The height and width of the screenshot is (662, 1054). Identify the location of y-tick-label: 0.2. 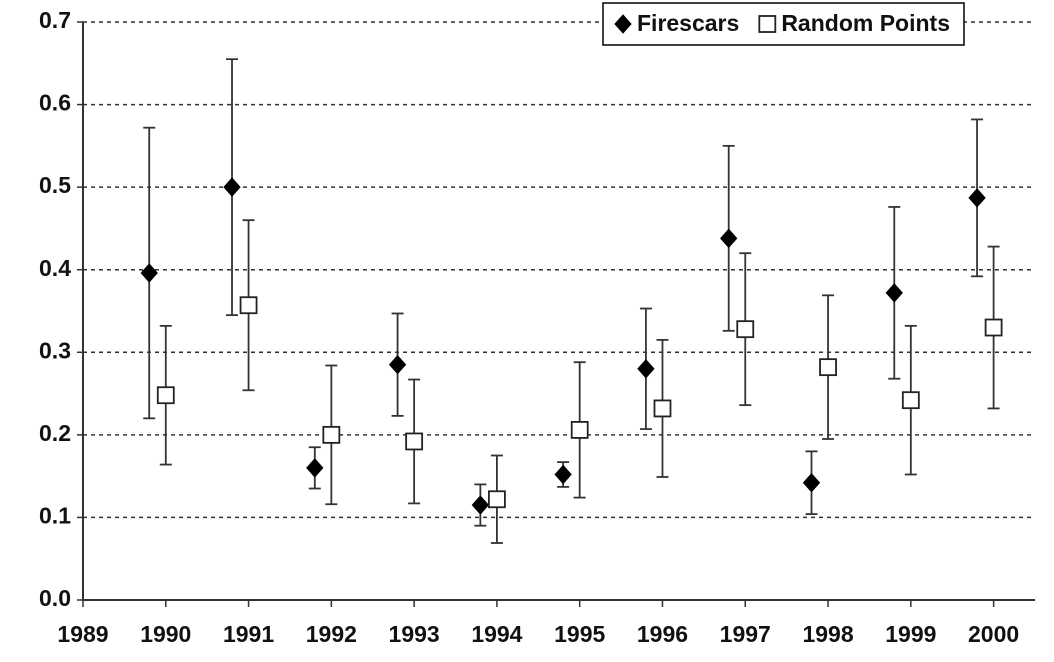
(55, 433).